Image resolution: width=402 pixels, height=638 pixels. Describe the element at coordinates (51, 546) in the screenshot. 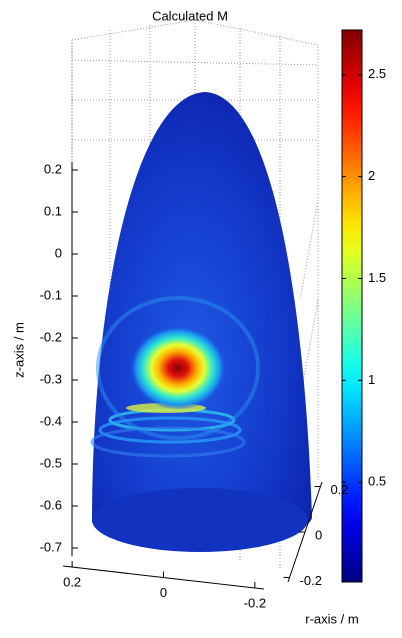

I see `z-tick-label: -0.7` at that location.